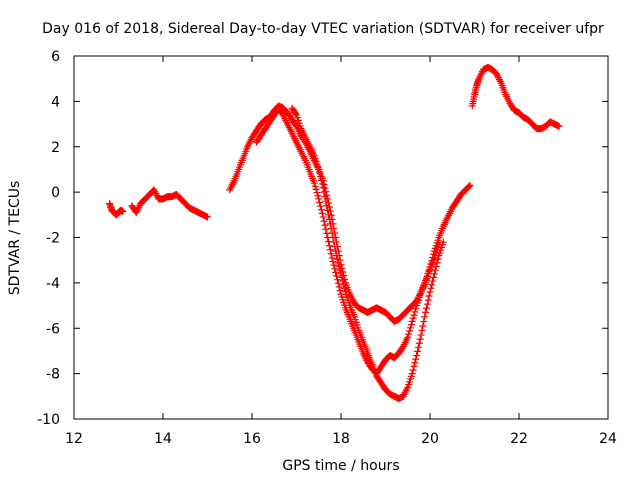 This screenshot has height=480, width=640. What do you see at coordinates (55, 57) in the screenshot?
I see `y-tick-label: 6` at bounding box center [55, 57].